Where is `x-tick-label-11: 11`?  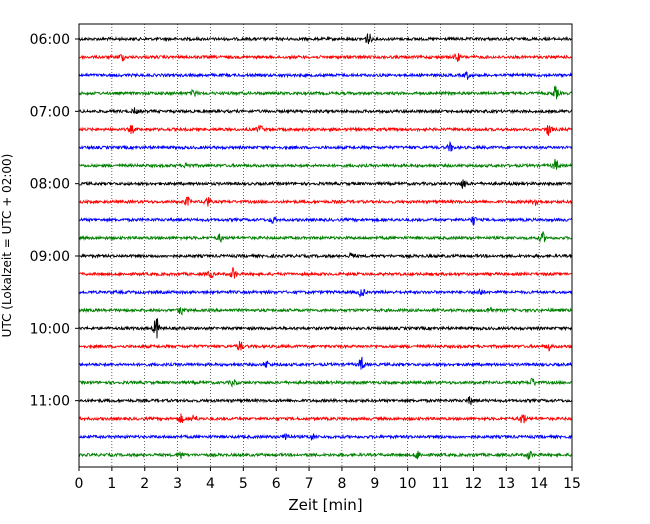 x-tick-label-11: 11 is located at coordinates (441, 484).